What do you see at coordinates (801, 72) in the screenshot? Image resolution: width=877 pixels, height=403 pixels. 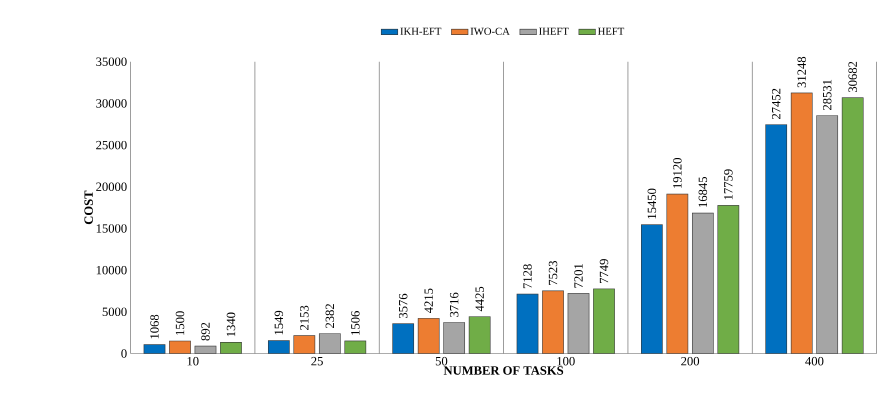 I see `data-label: 31248` at bounding box center [801, 72].